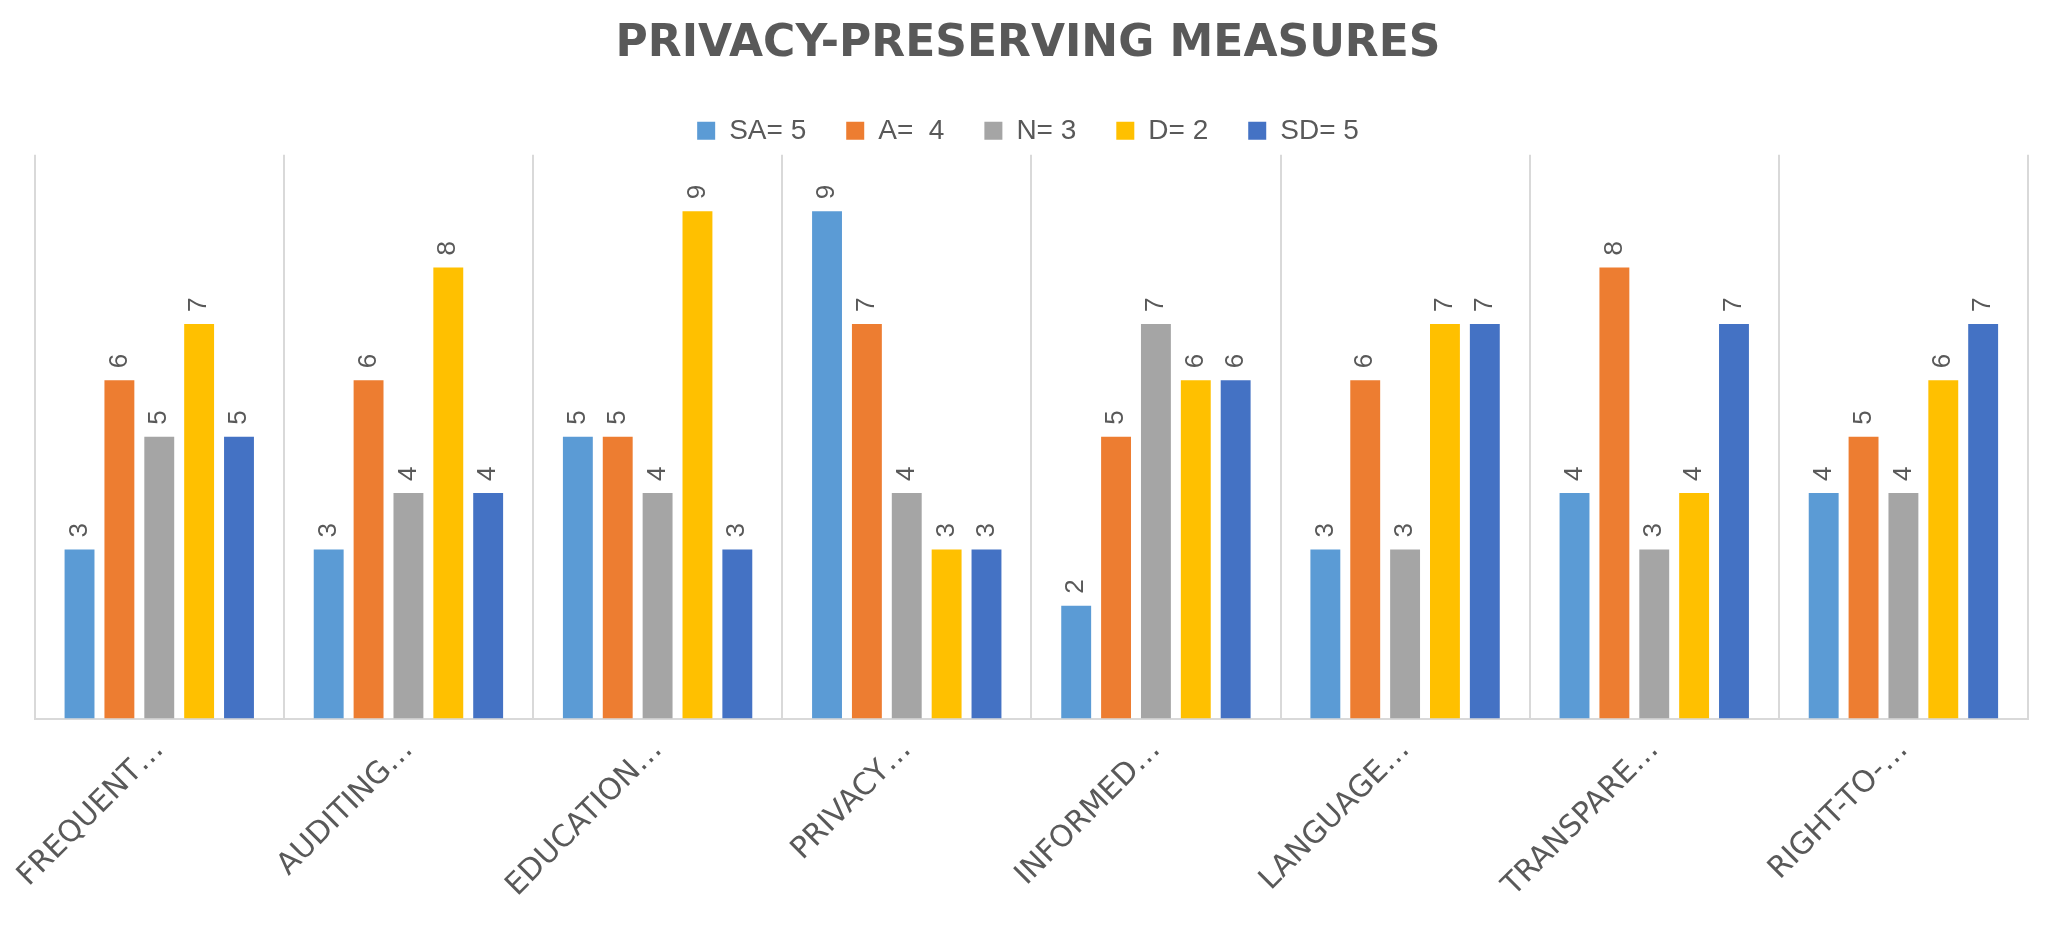  I want to click on data-label: 2, so click(1074, 586).